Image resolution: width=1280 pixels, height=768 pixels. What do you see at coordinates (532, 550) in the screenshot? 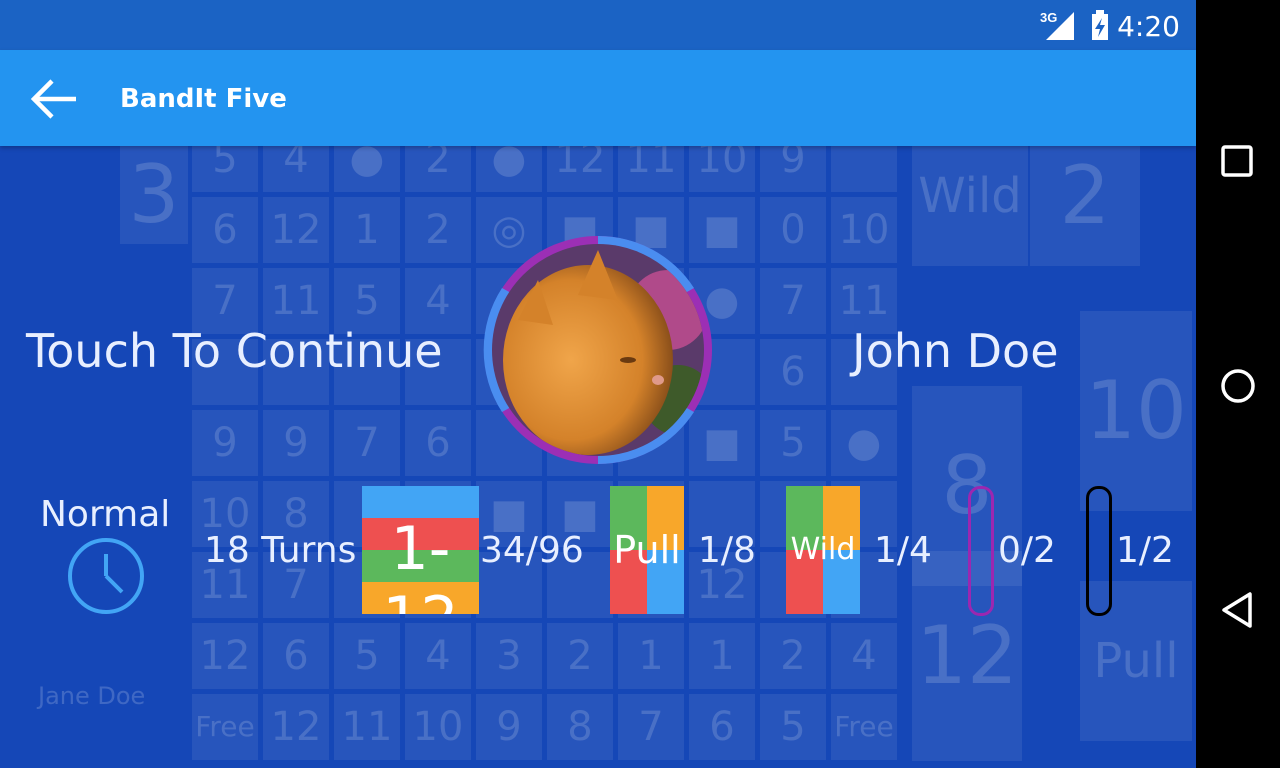
I see `number-score: 34/96` at bounding box center [532, 550].